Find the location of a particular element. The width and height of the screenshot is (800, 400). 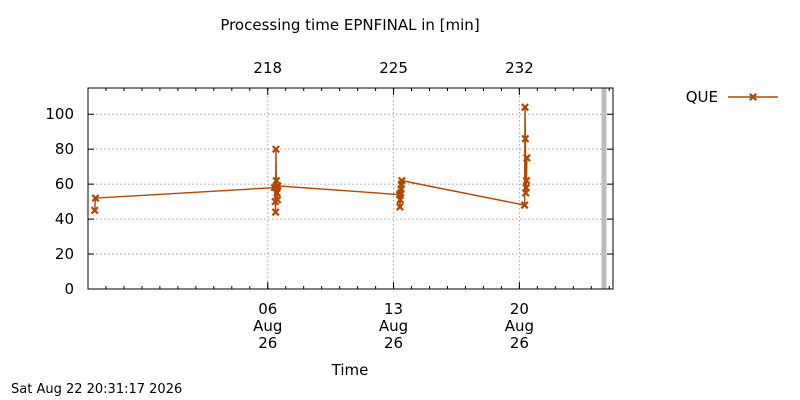

y-tick-label: 60 is located at coordinates (64, 184).